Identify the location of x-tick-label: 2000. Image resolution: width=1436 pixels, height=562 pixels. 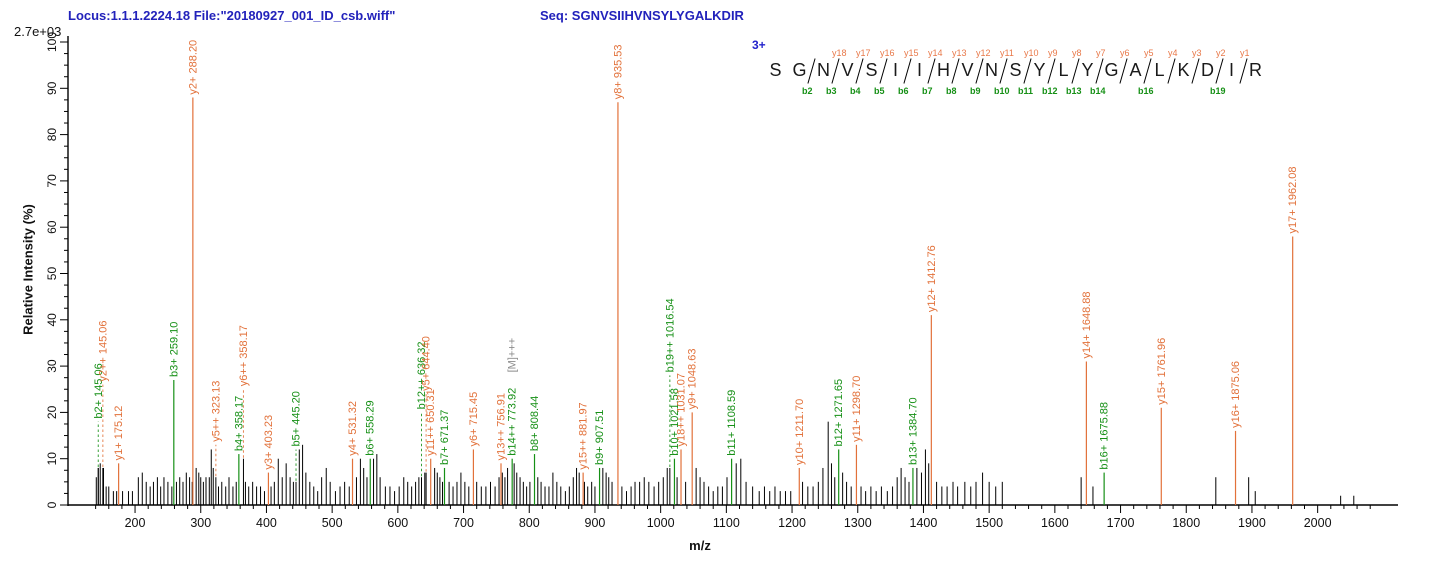
(1318, 523).